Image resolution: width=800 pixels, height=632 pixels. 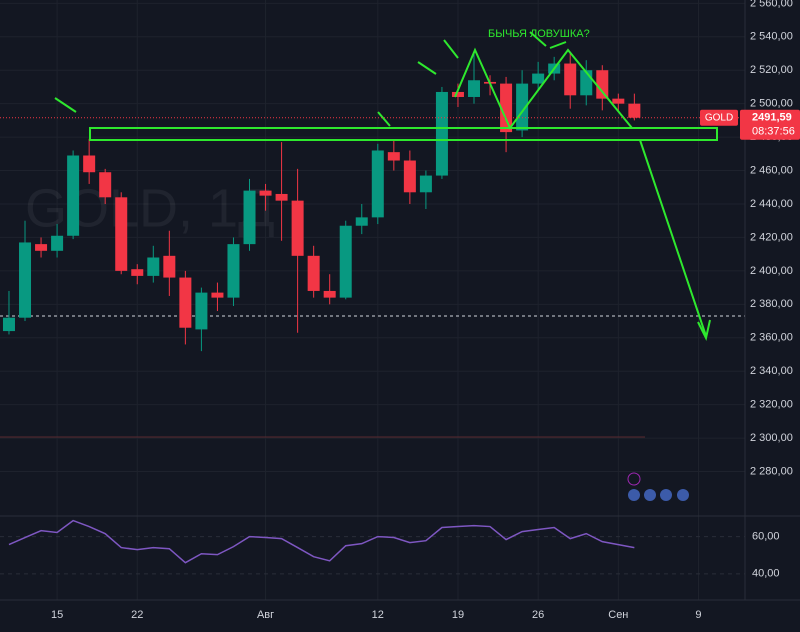 I want to click on y-tick-label: 60,00, so click(x=766, y=537).